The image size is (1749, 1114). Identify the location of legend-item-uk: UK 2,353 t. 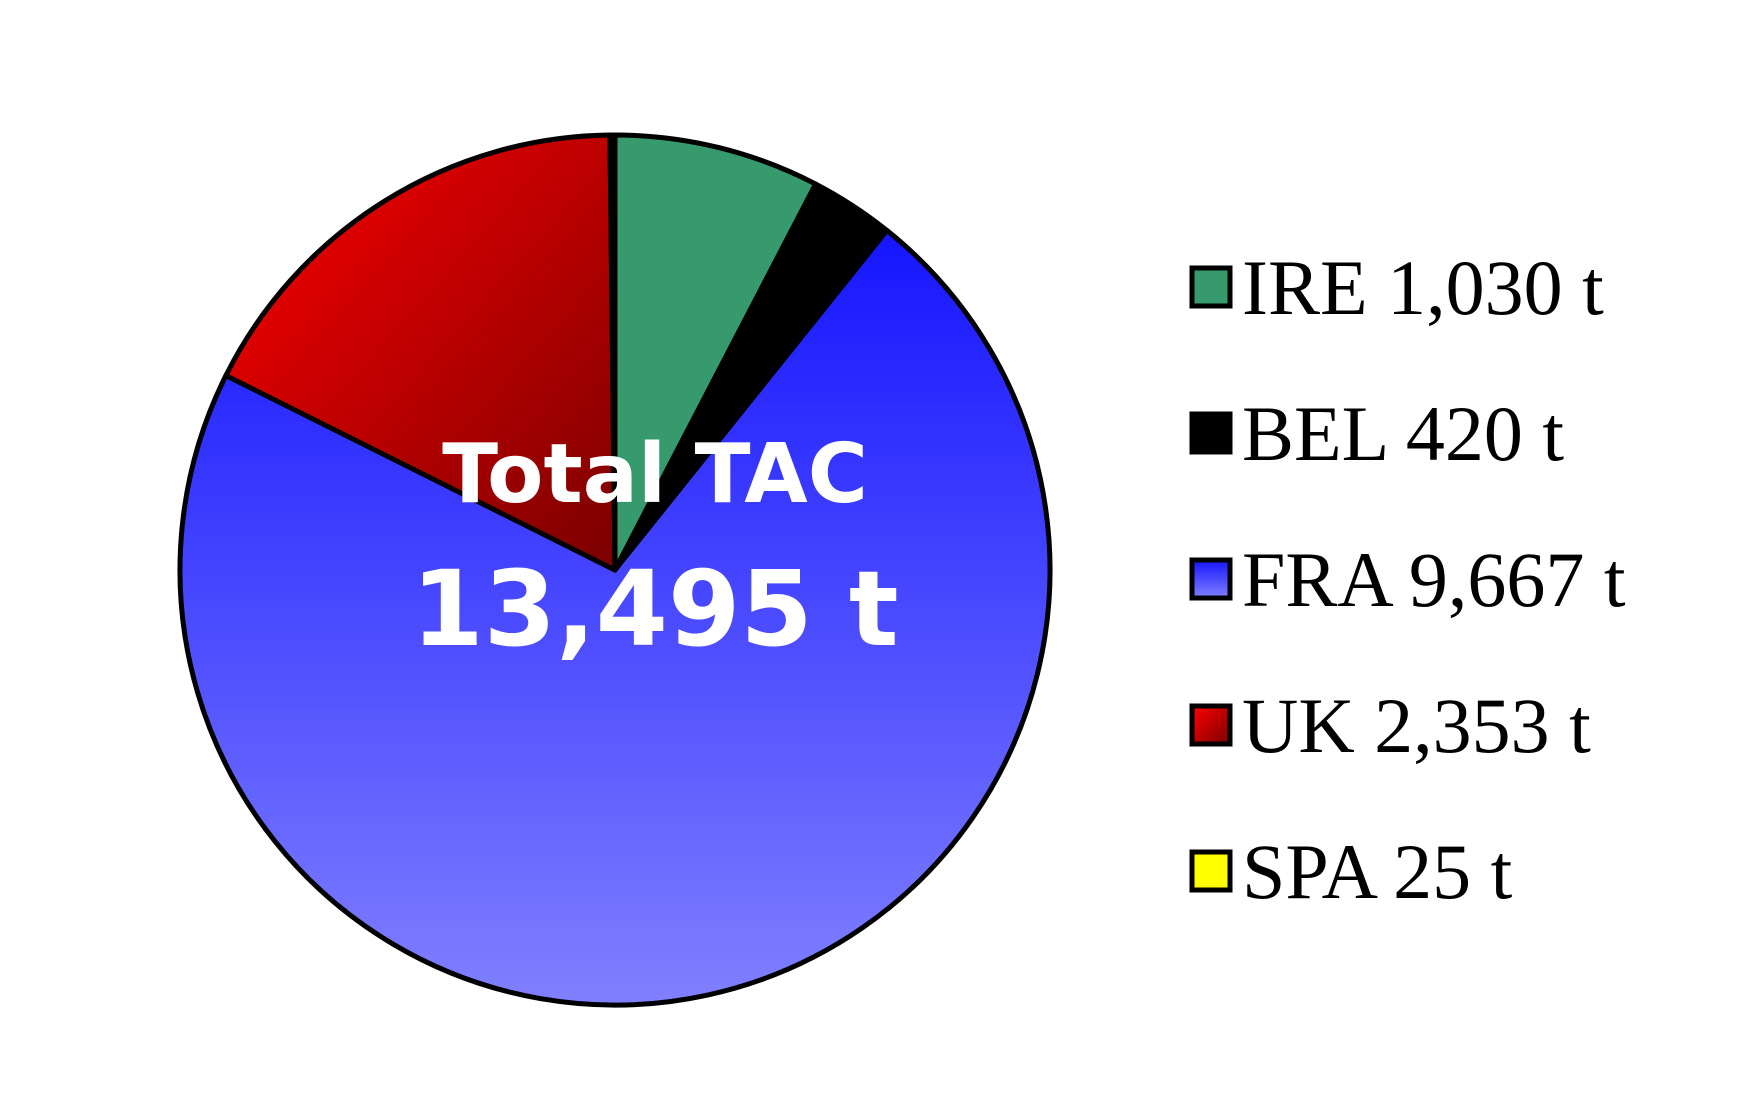
(1390, 725).